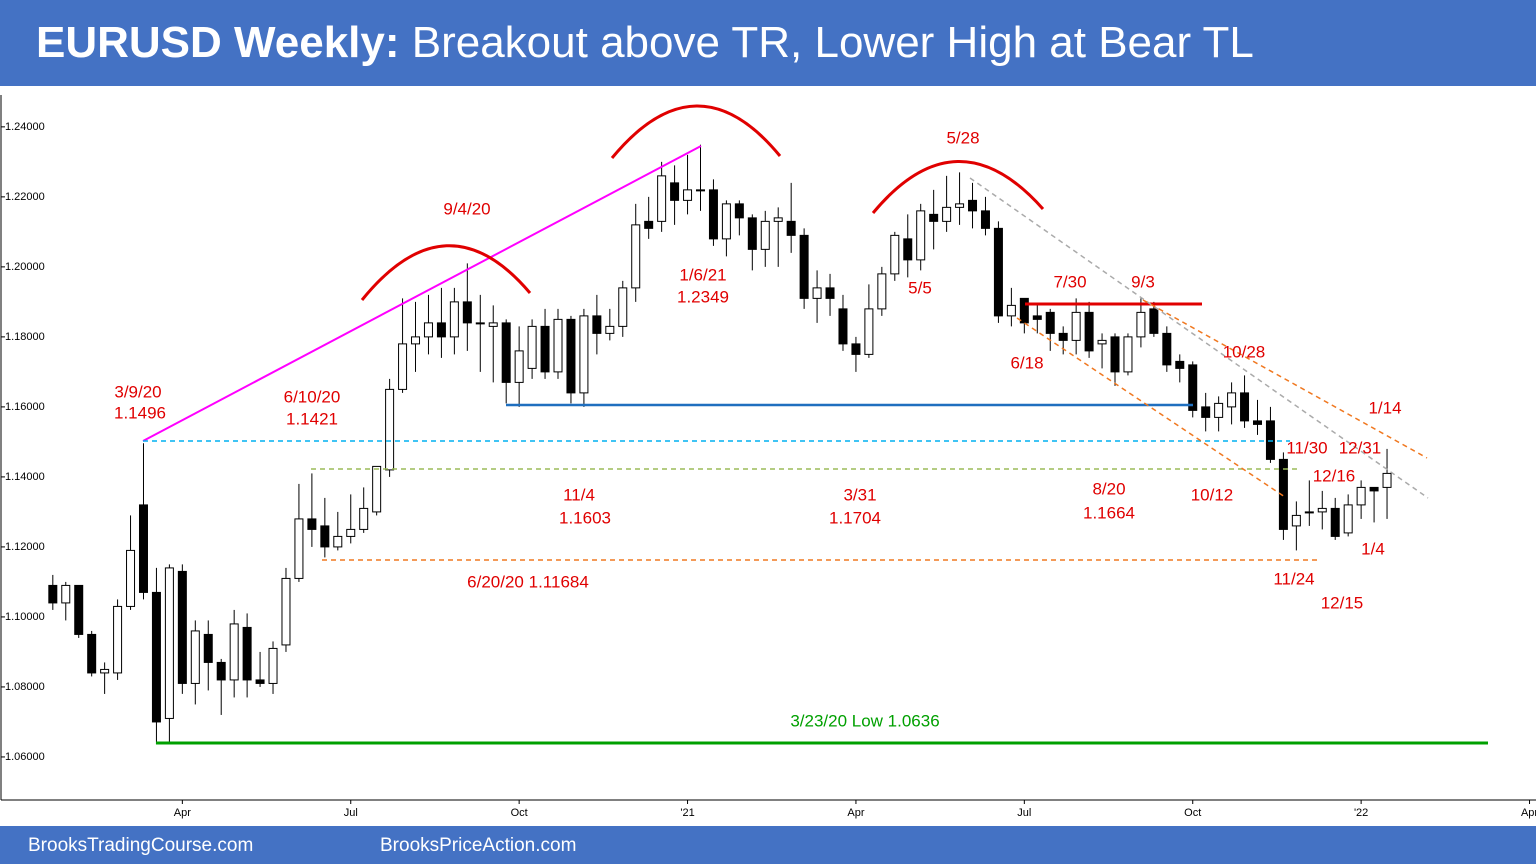  I want to click on footer-link: BrooksTradingCourse.com, so click(140, 845).